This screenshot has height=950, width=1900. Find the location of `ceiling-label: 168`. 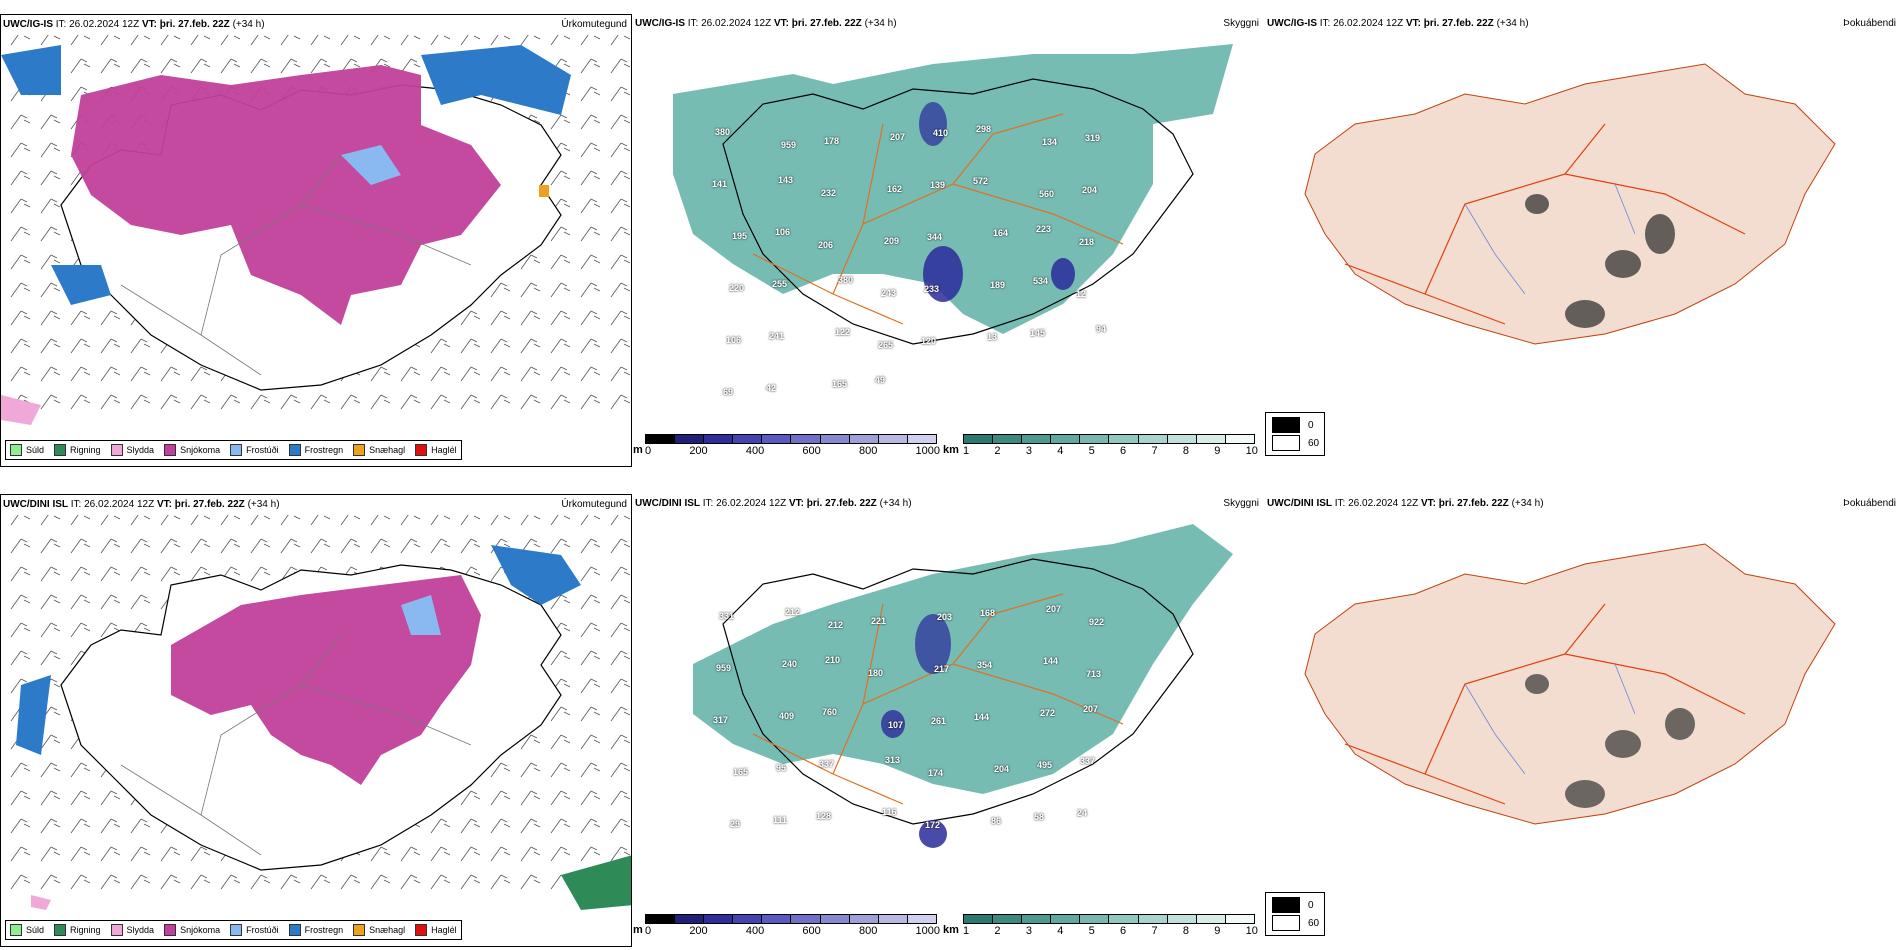

ceiling-label: 168 is located at coordinates (988, 613).